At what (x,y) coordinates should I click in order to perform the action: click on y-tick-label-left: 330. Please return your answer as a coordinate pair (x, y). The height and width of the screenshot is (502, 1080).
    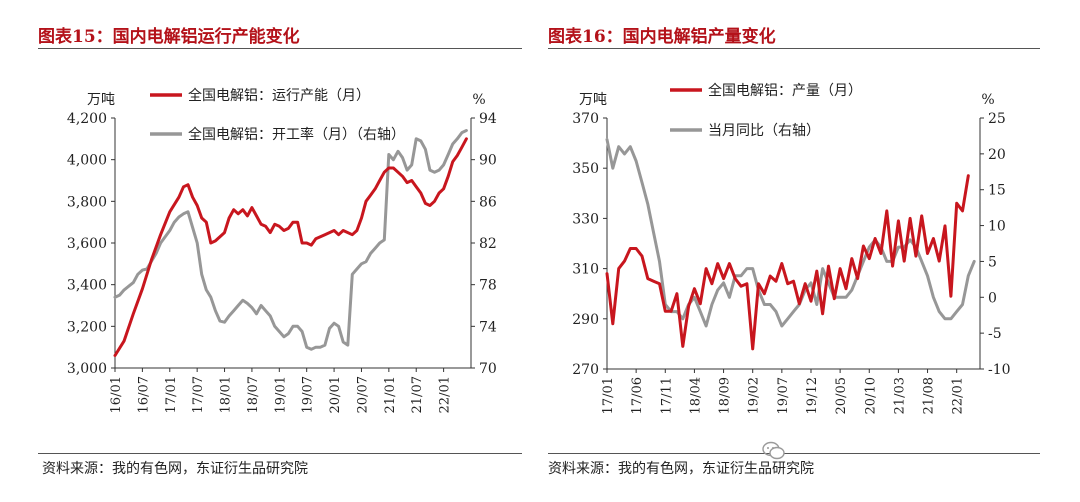
    Looking at the image, I should click on (585, 219).